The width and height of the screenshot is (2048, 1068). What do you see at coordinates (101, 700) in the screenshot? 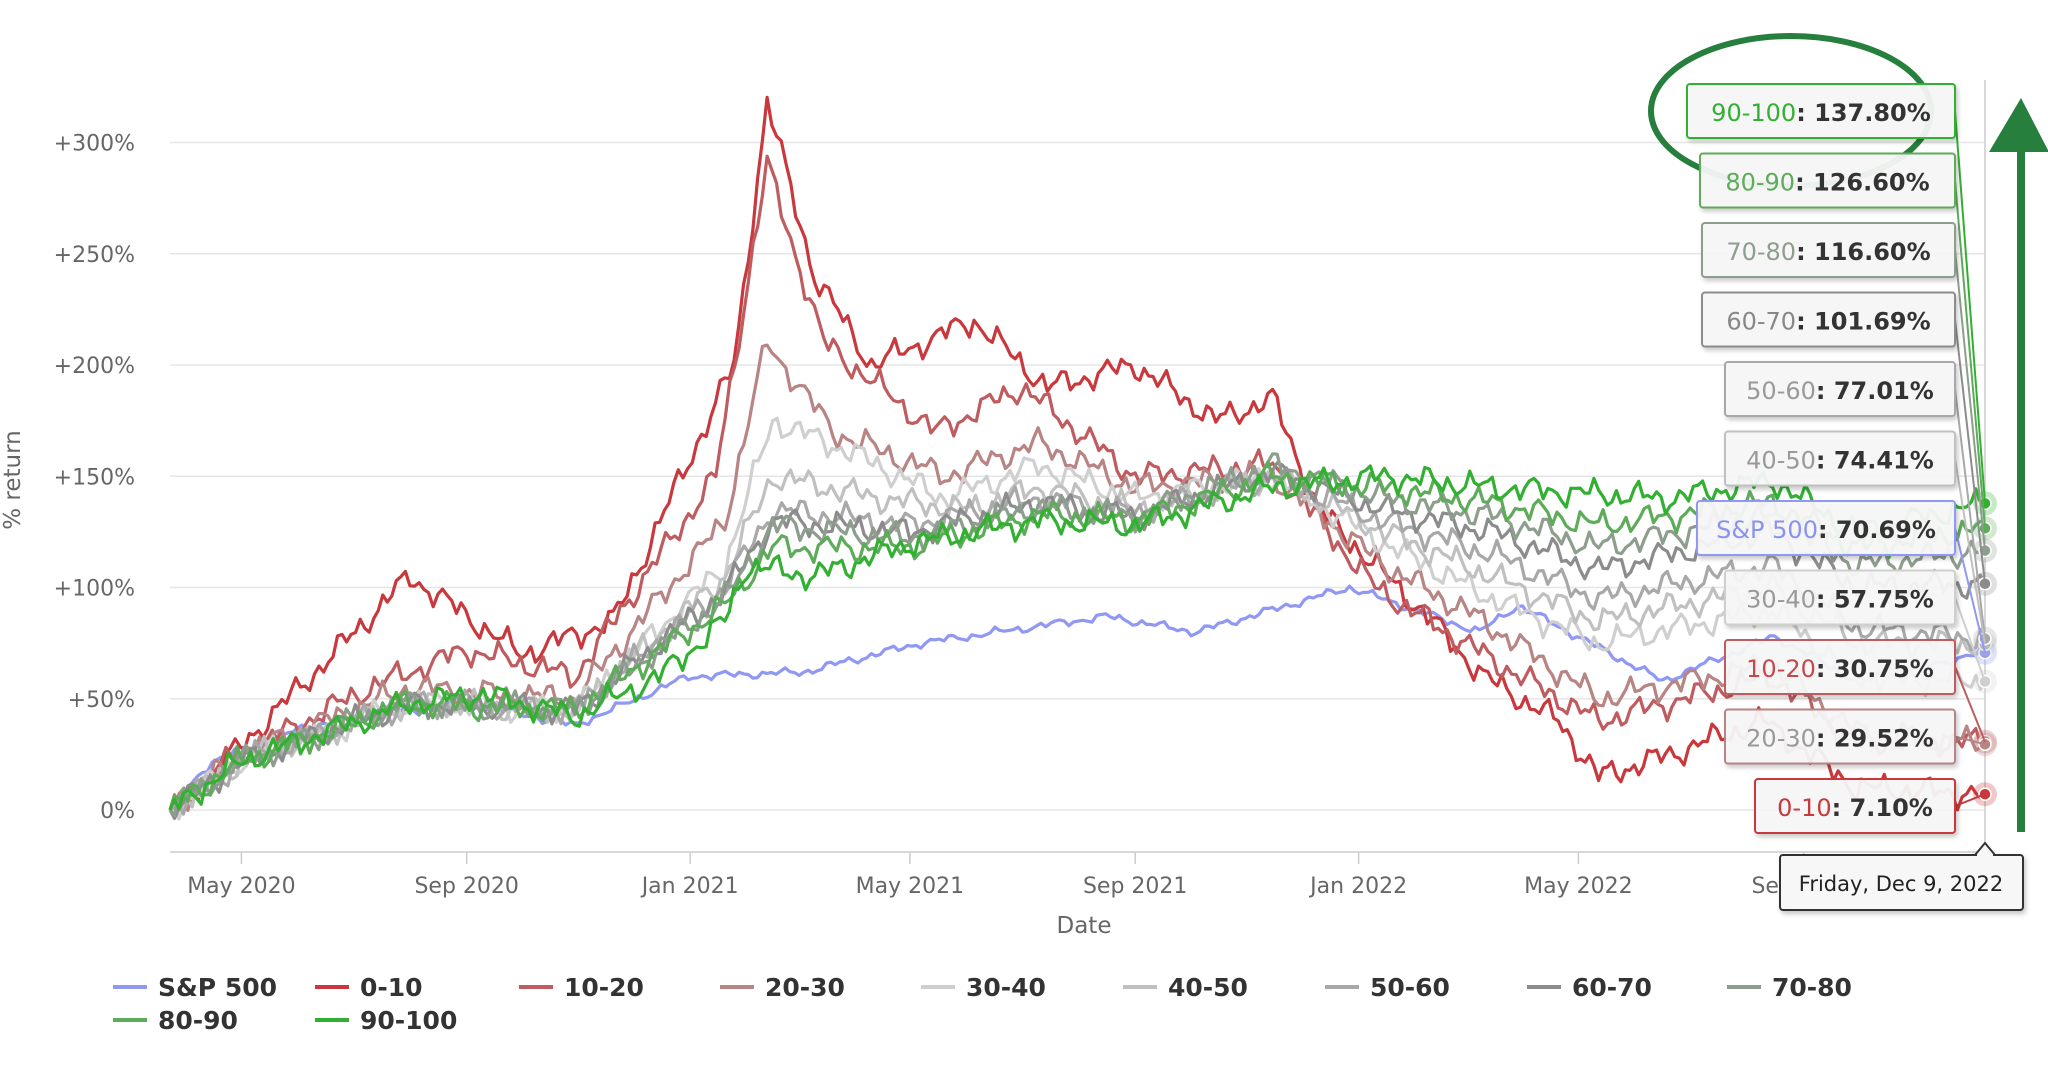
I see `y-tick-label: +50%` at bounding box center [101, 700].